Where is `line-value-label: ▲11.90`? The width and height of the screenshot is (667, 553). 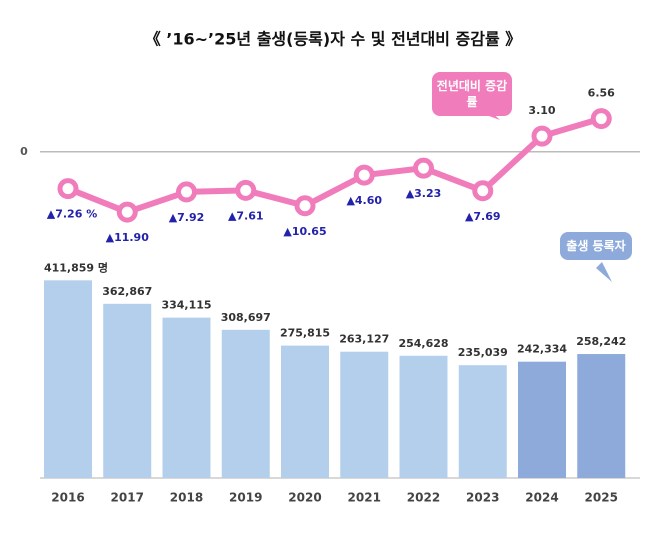
line-value-label: ▲11.90 is located at coordinates (128, 237).